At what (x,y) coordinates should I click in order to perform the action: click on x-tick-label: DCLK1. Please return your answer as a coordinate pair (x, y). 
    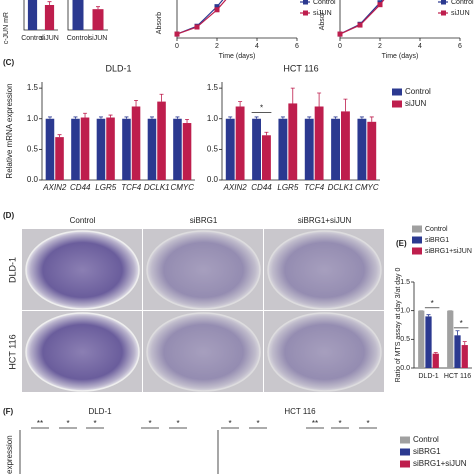
    Looking at the image, I should click on (341, 187).